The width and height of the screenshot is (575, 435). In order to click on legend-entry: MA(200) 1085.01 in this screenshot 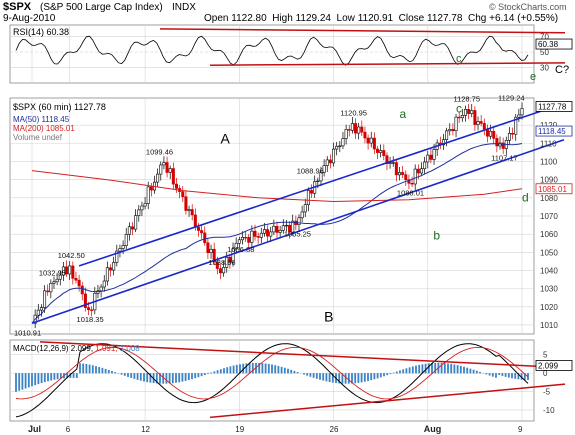, I will do `click(44, 128)`.